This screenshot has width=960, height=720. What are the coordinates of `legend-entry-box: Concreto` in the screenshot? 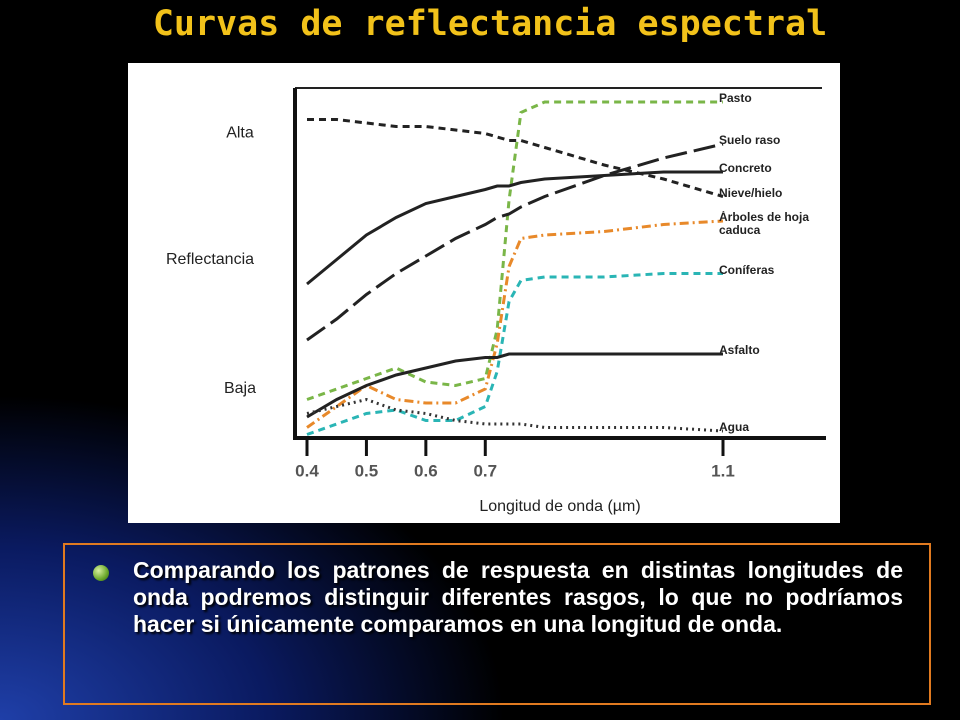 It's located at (745, 168).